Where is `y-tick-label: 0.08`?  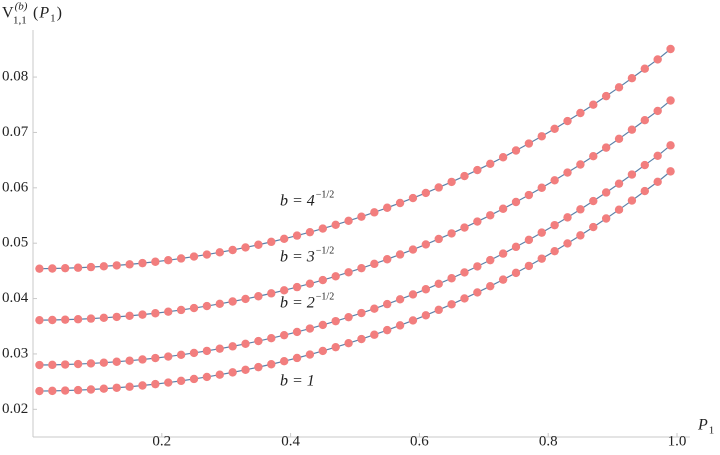
y-tick-label: 0.08 is located at coordinates (15, 77).